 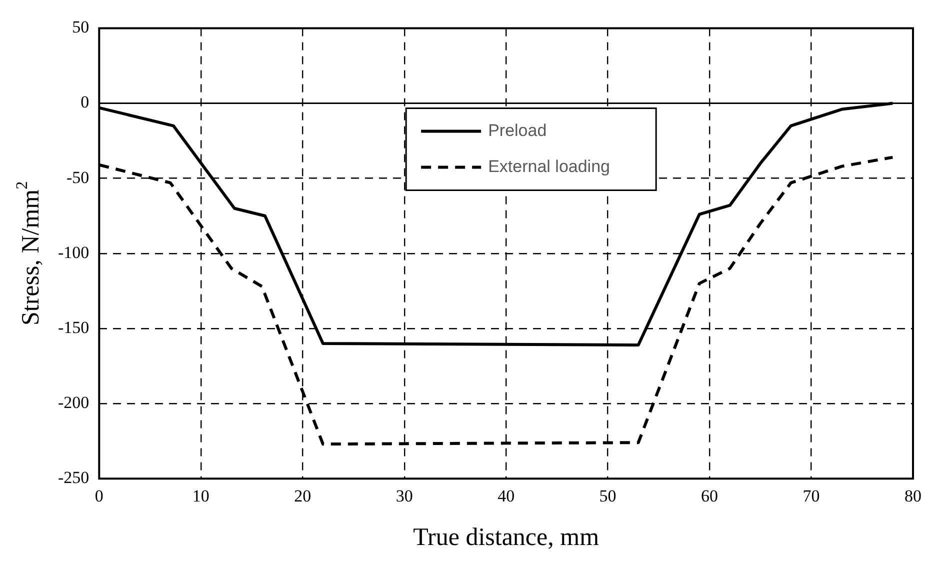 What do you see at coordinates (549, 166) in the screenshot?
I see `legend-label: External loading` at bounding box center [549, 166].